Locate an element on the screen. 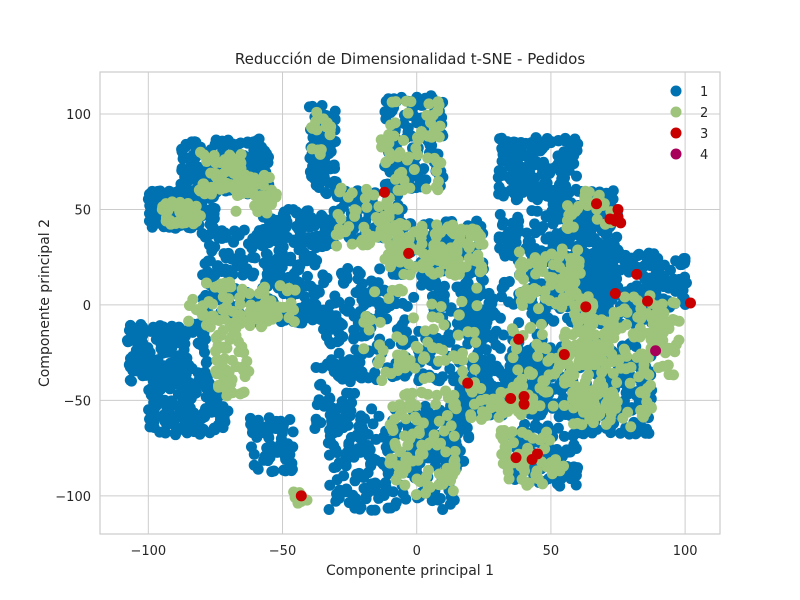  legend-marker is located at coordinates (676, 112).